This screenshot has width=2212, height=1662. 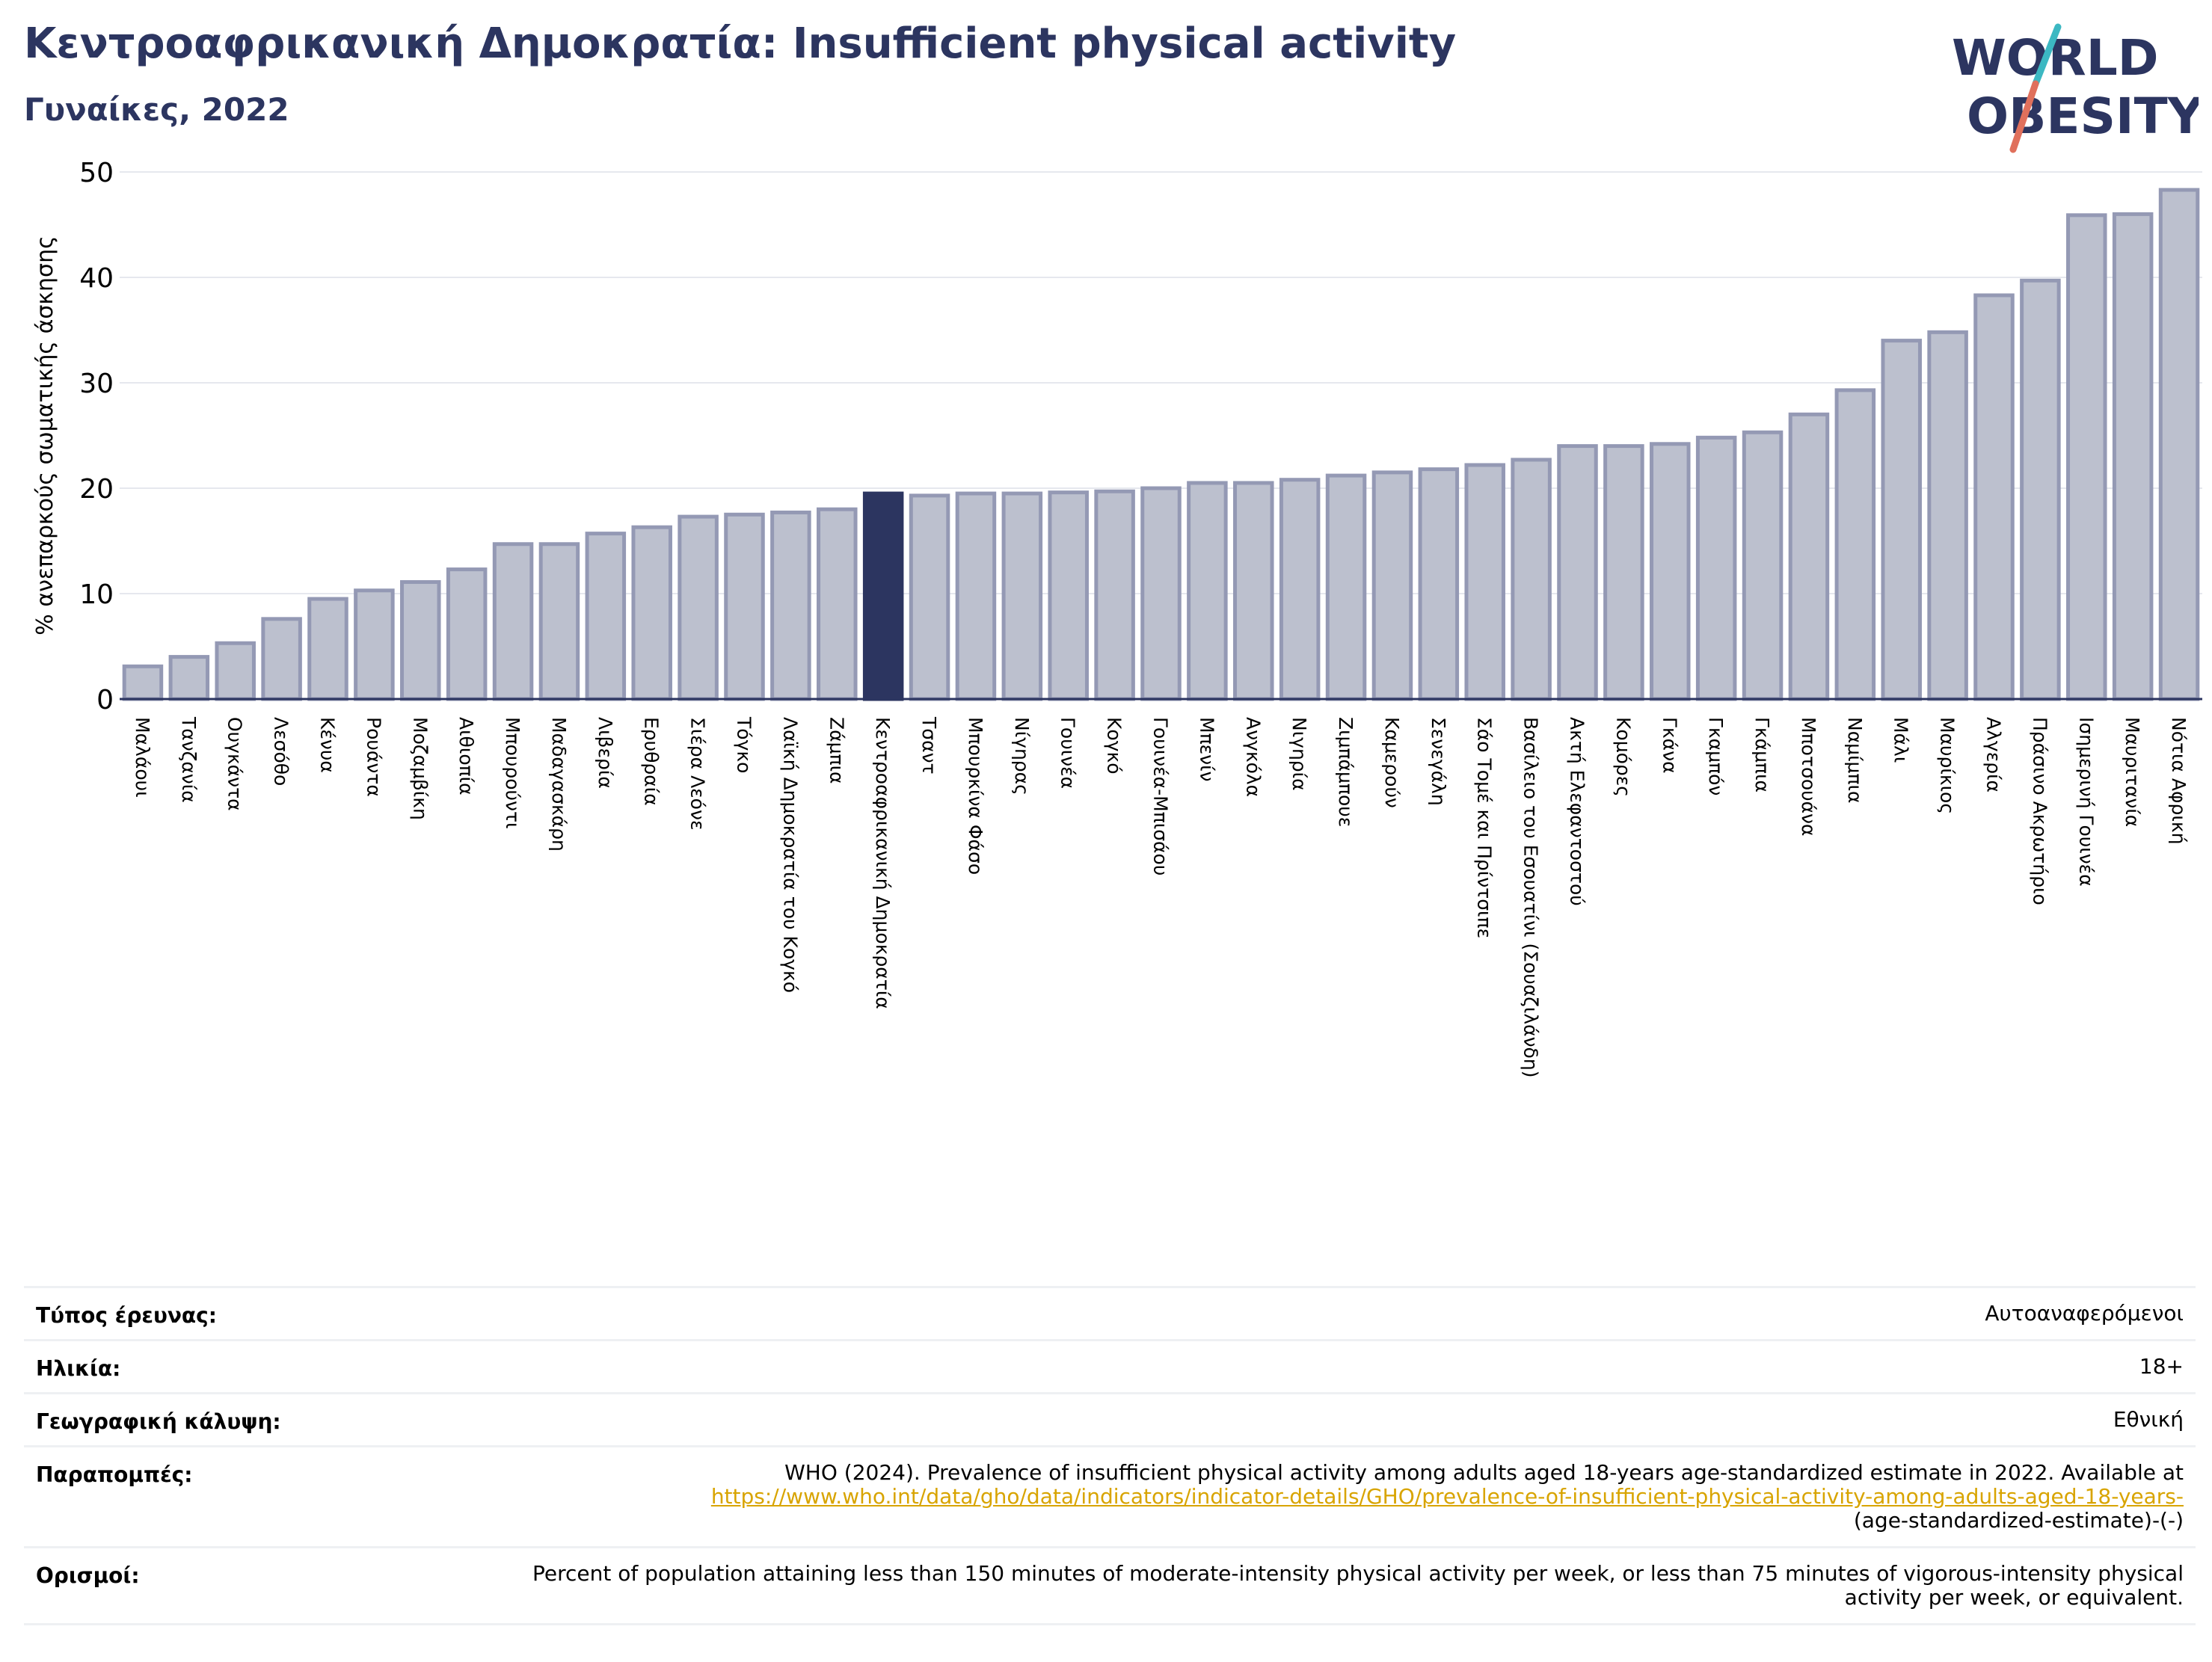 I want to click on x-tick-label: Κεντροαφρικανική Δημοκρατία, so click(x=883, y=863).